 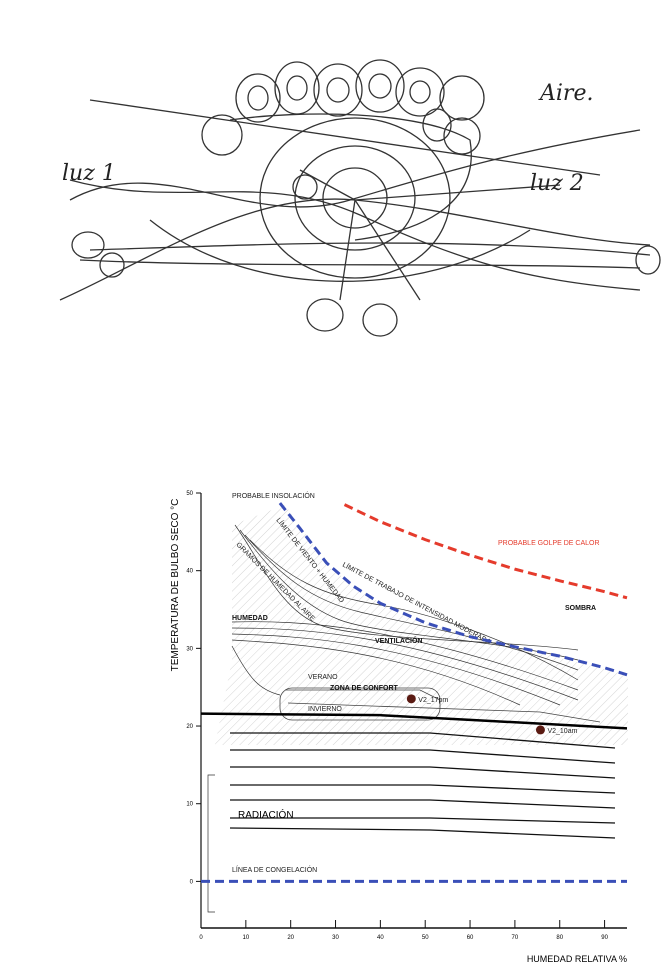 I want to click on sketch-label: Aire., so click(x=565, y=93).